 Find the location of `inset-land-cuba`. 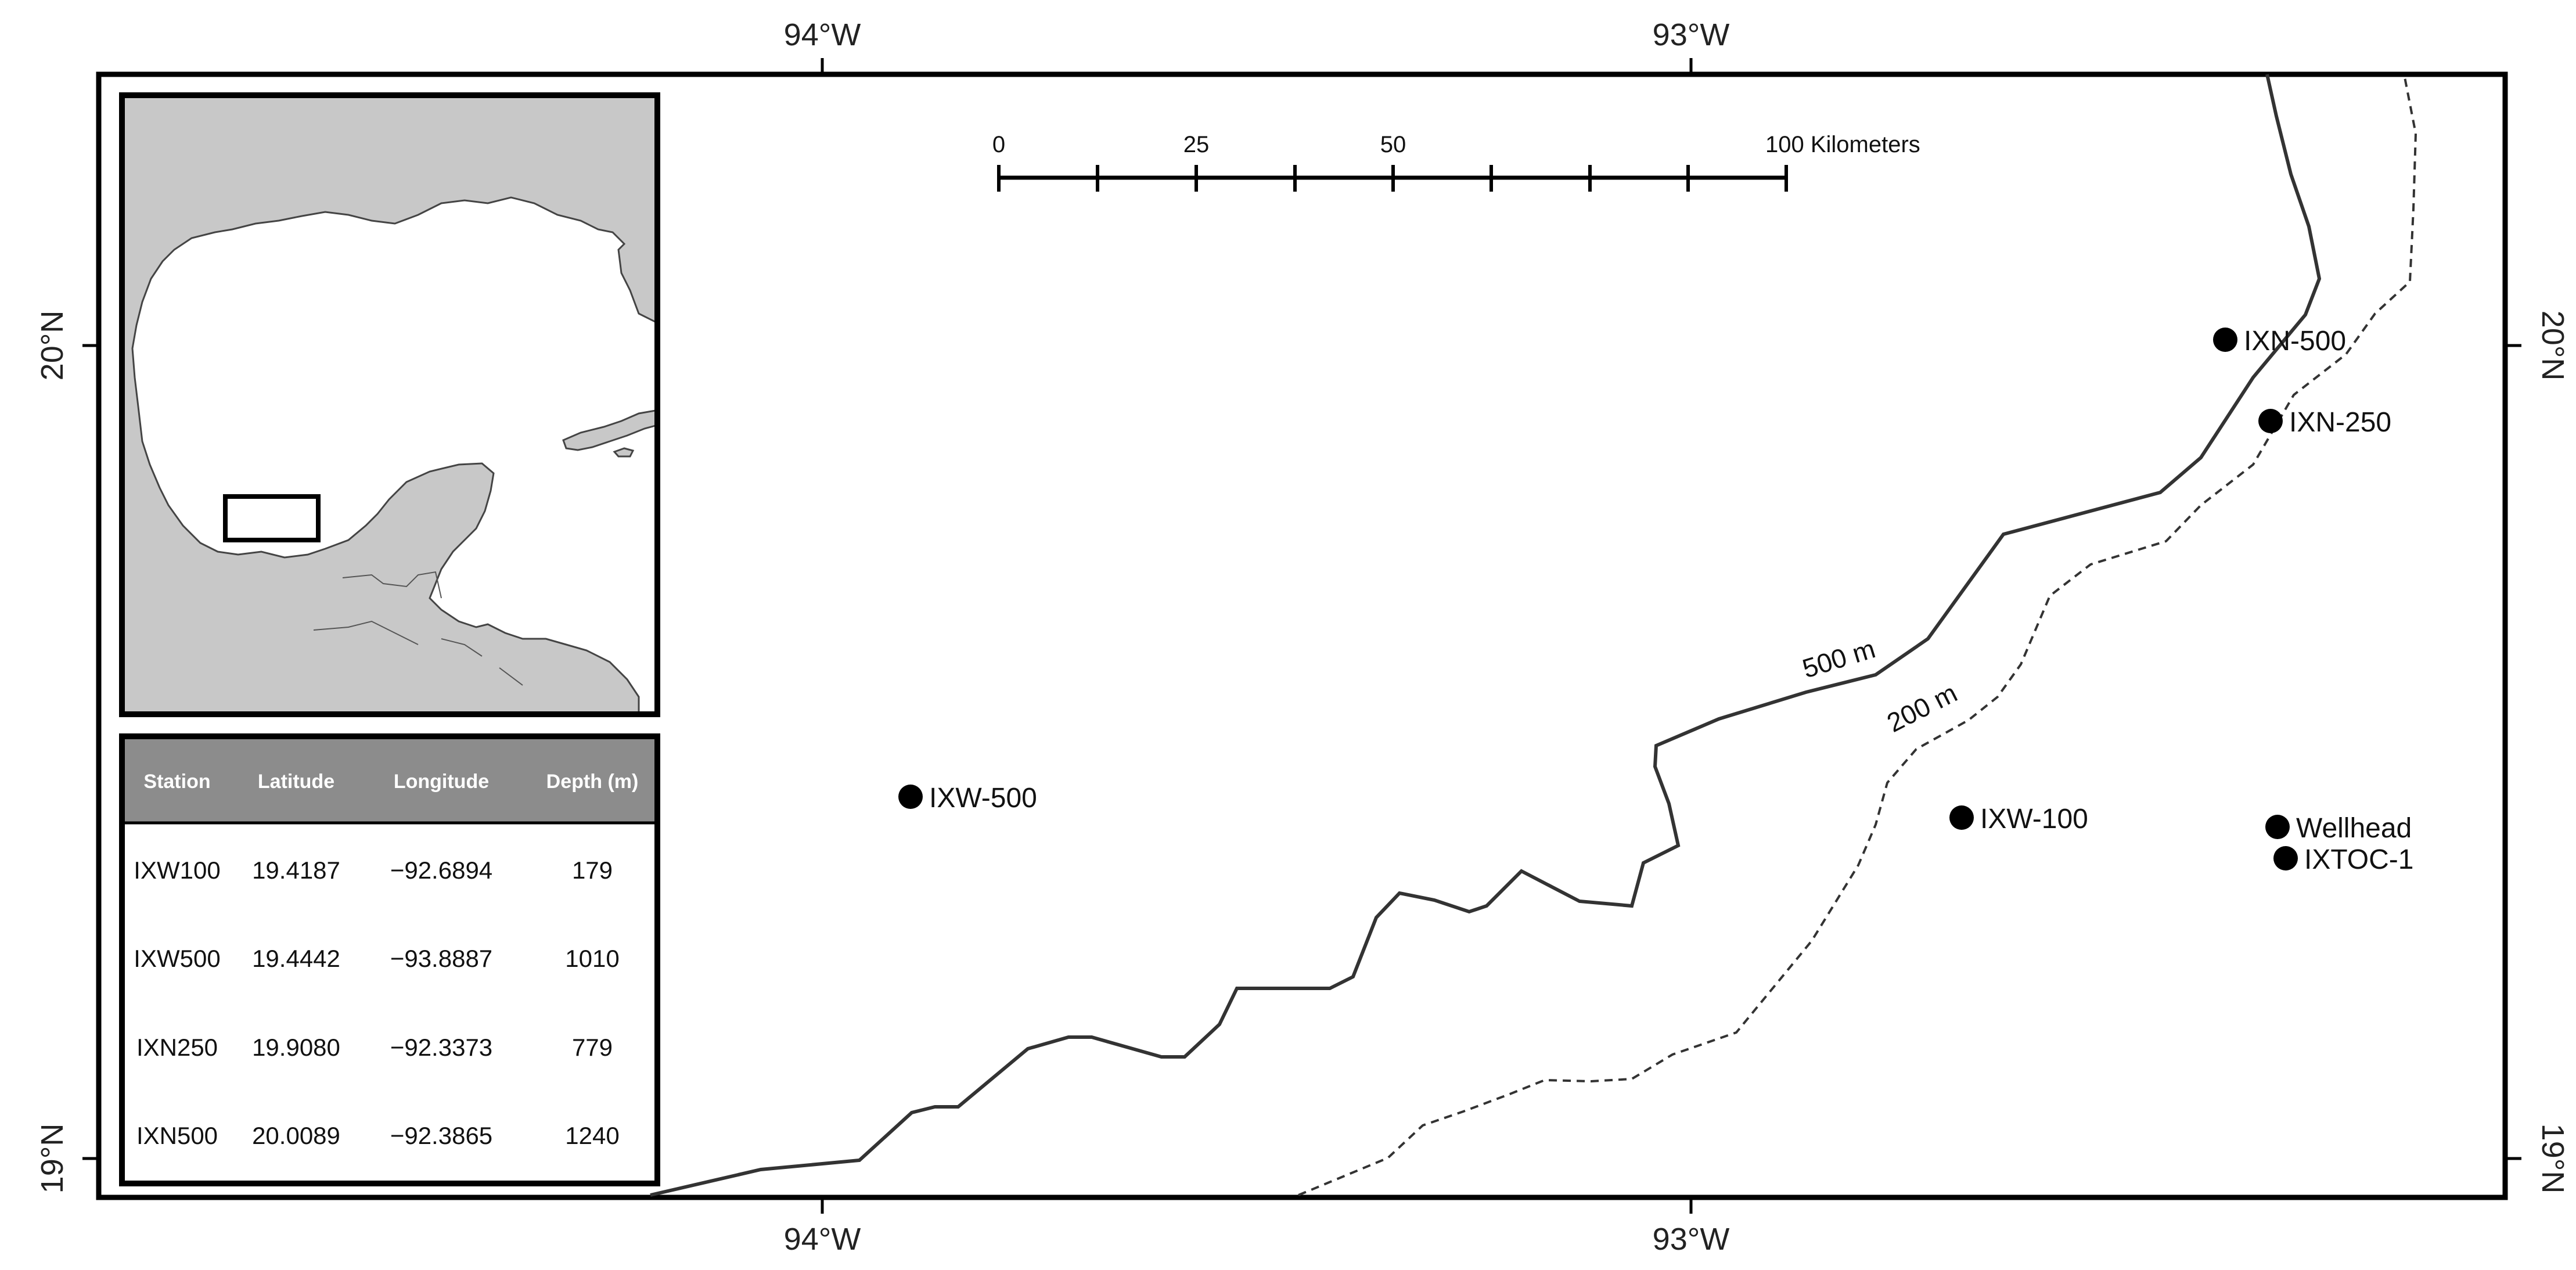

inset-land-cuba is located at coordinates (609, 430).